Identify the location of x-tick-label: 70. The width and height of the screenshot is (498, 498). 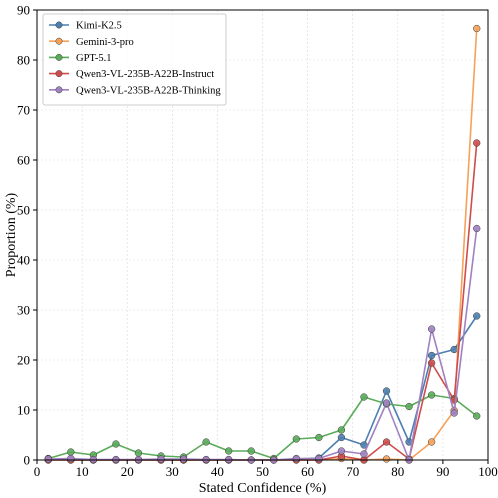
(352, 471).